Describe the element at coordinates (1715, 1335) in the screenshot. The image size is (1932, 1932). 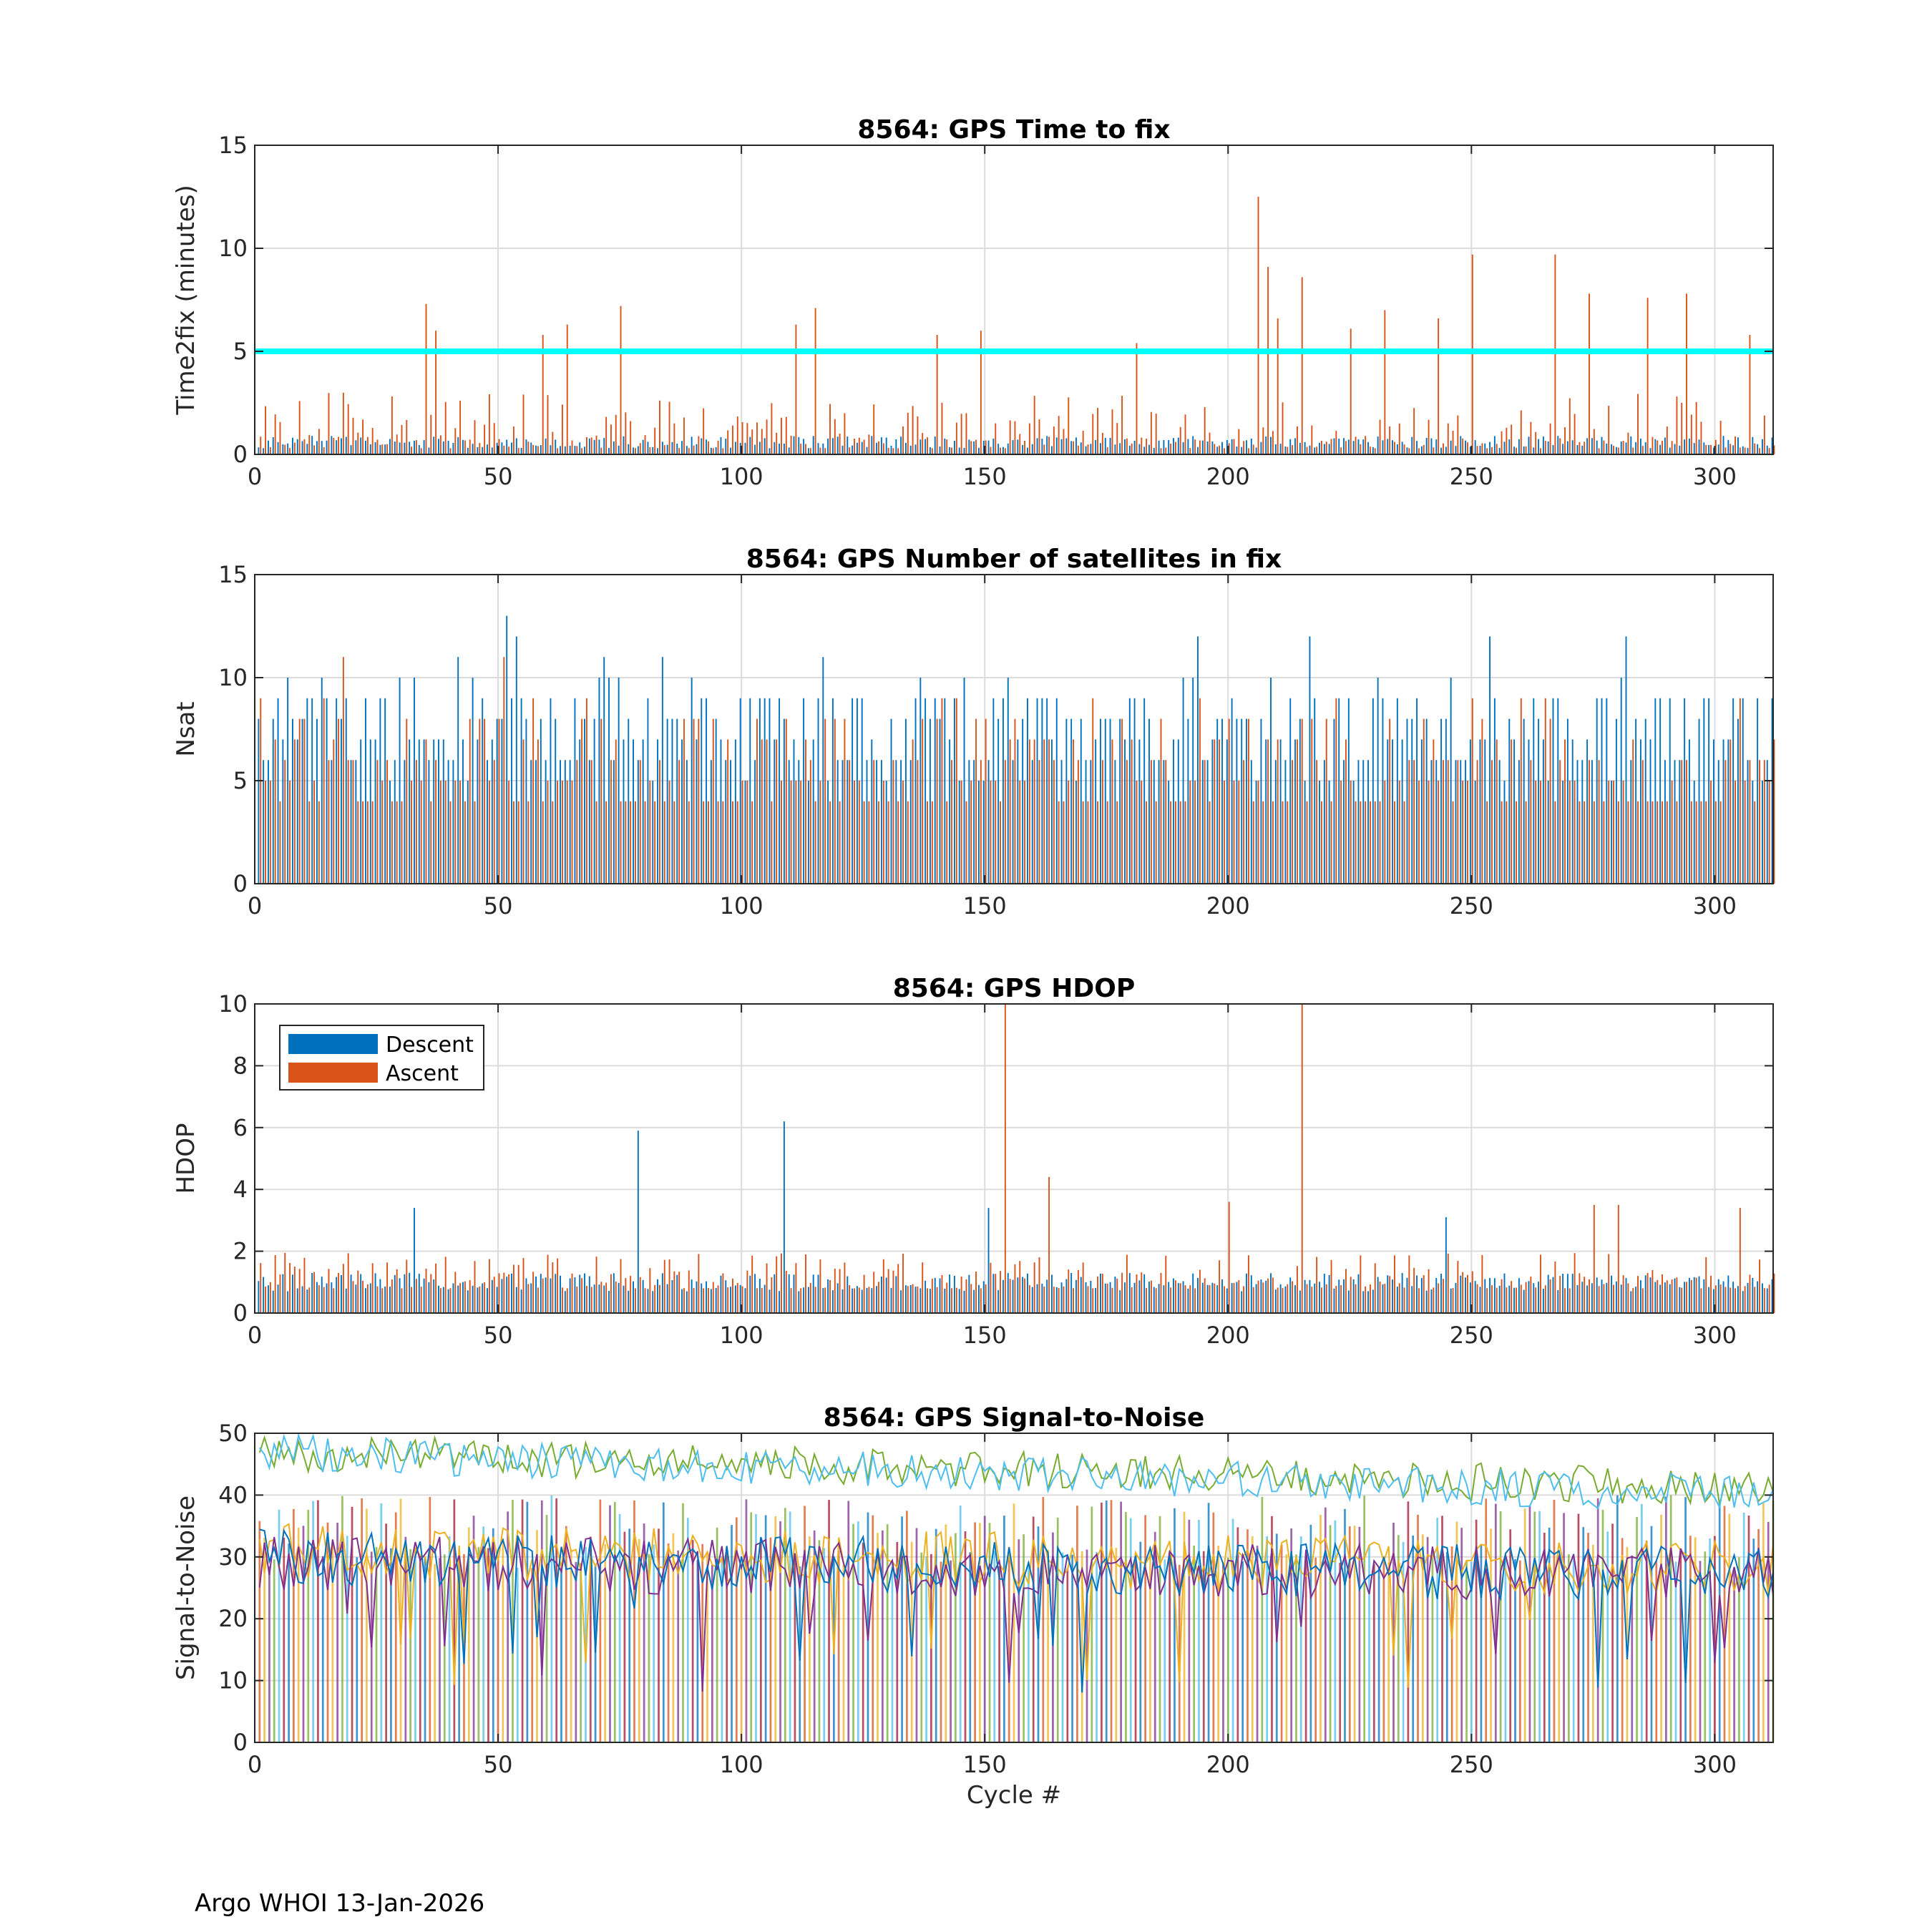
I see `x-tick-label: 300` at that location.